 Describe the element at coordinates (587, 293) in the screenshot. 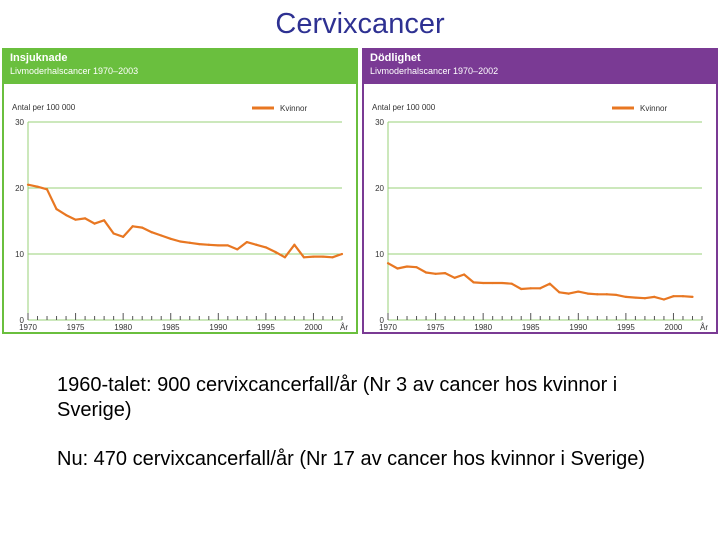

I see `mortality-point-1991` at that location.